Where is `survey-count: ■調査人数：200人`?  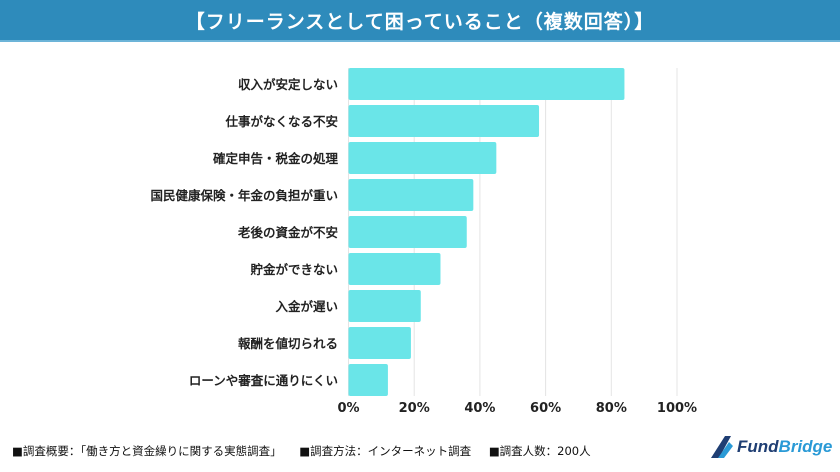
survey-count: ■調査人数：200人 is located at coordinates (539, 451).